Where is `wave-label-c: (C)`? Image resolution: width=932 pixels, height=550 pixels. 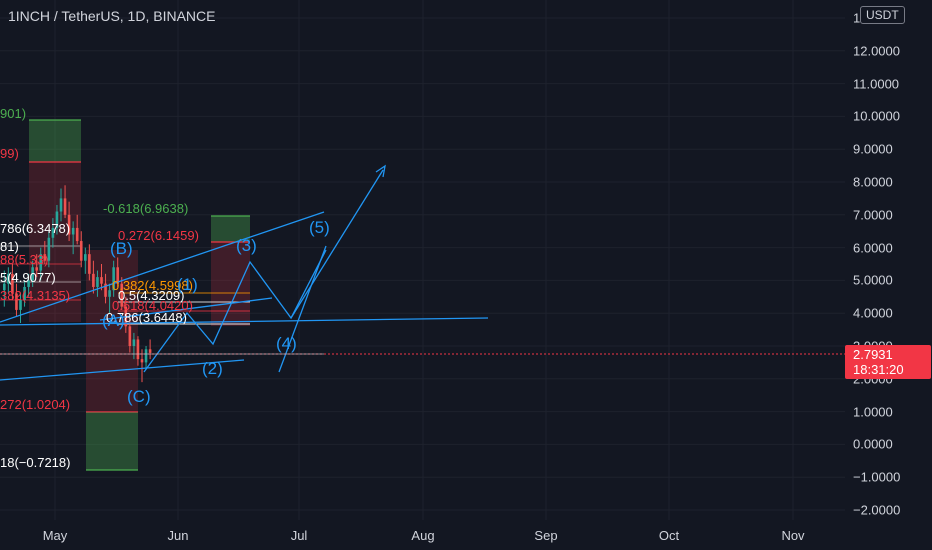 wave-label-c: (C) is located at coordinates (139, 396).